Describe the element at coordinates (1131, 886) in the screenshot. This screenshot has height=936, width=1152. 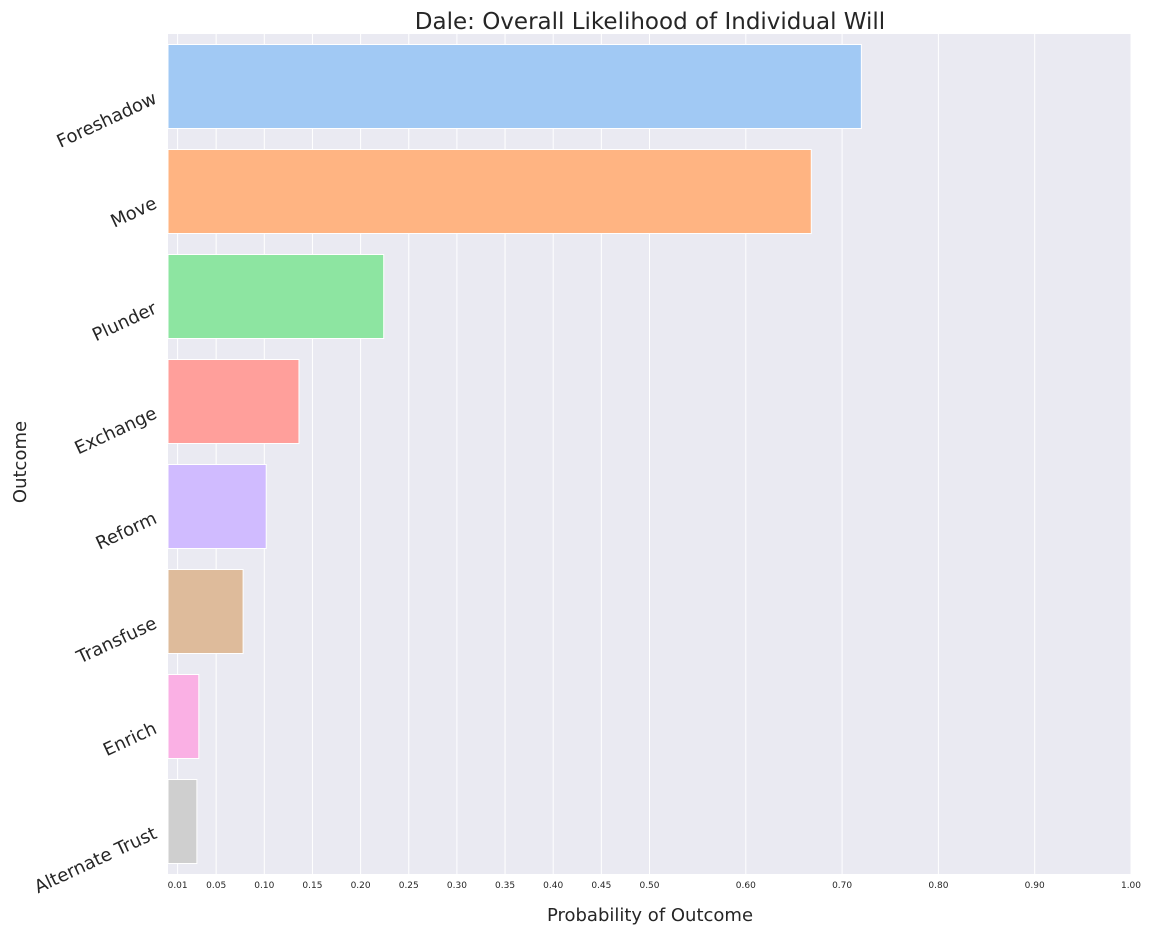
I see `x-tick-label: 1.00` at that location.